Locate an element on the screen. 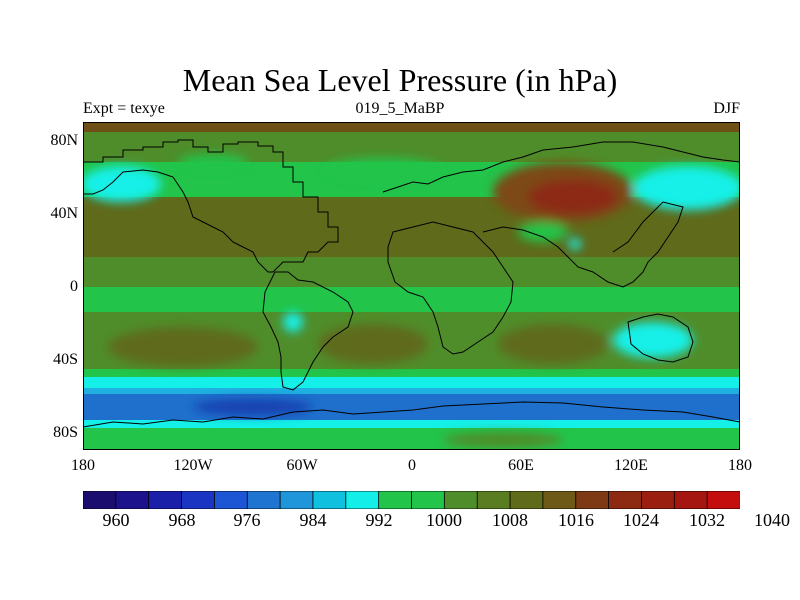 The image size is (800, 600). australia-outline is located at coordinates (660, 338).